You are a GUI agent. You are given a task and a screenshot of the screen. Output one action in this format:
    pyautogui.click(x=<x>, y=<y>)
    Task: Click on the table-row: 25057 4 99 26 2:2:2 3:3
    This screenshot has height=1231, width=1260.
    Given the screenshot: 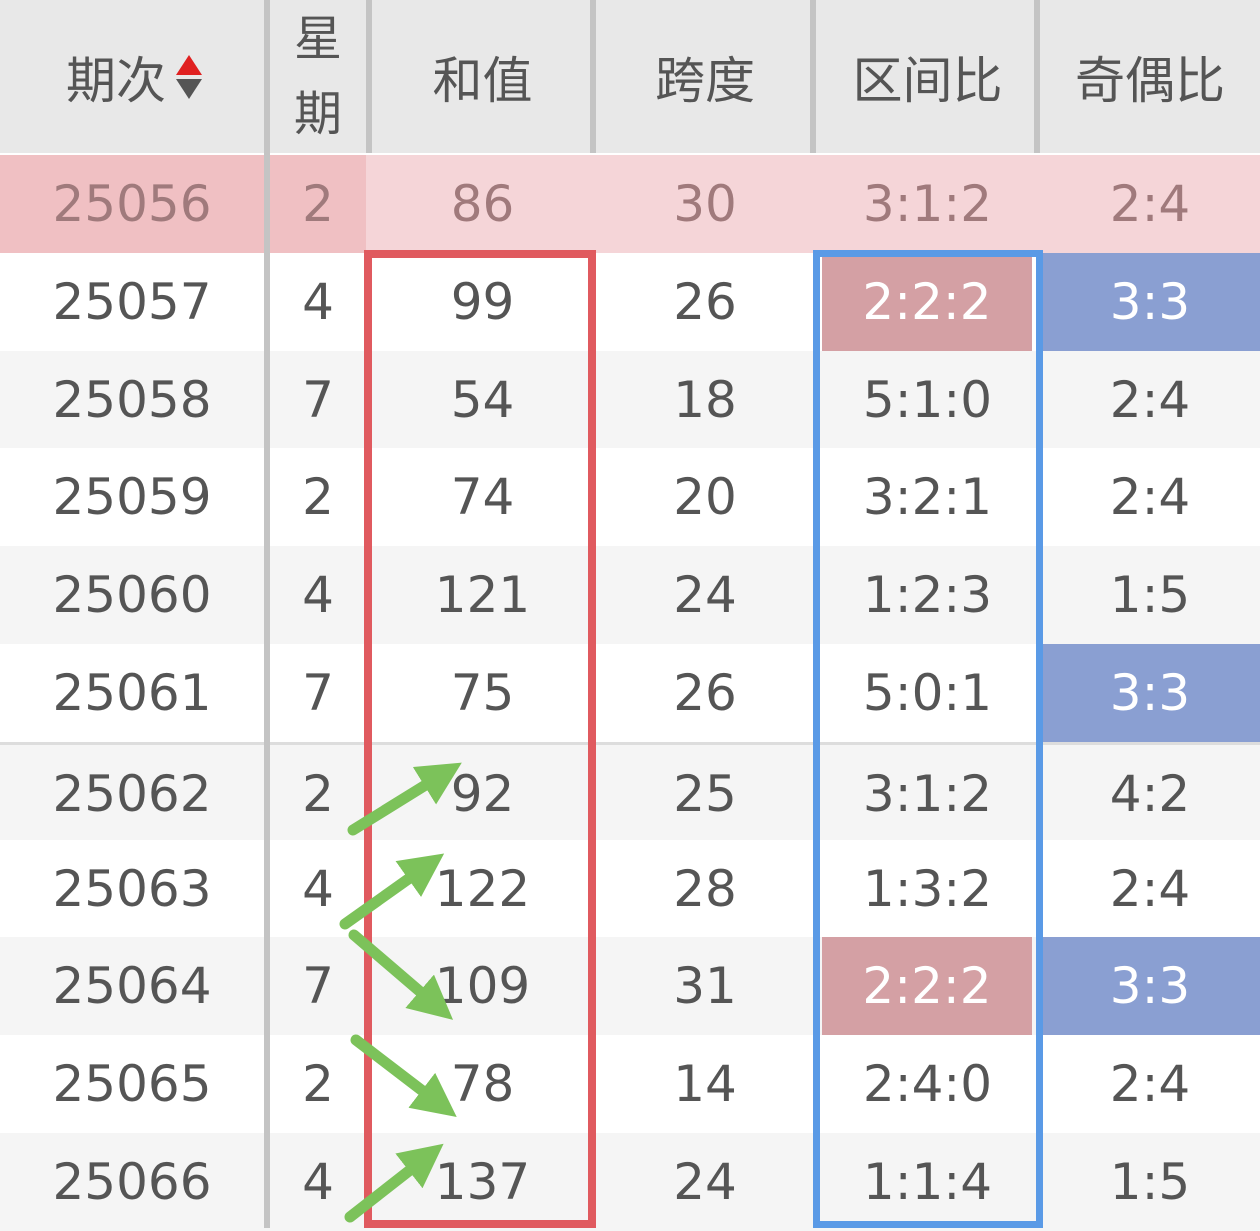 What is the action you would take?
    pyautogui.click(x=630, y=301)
    